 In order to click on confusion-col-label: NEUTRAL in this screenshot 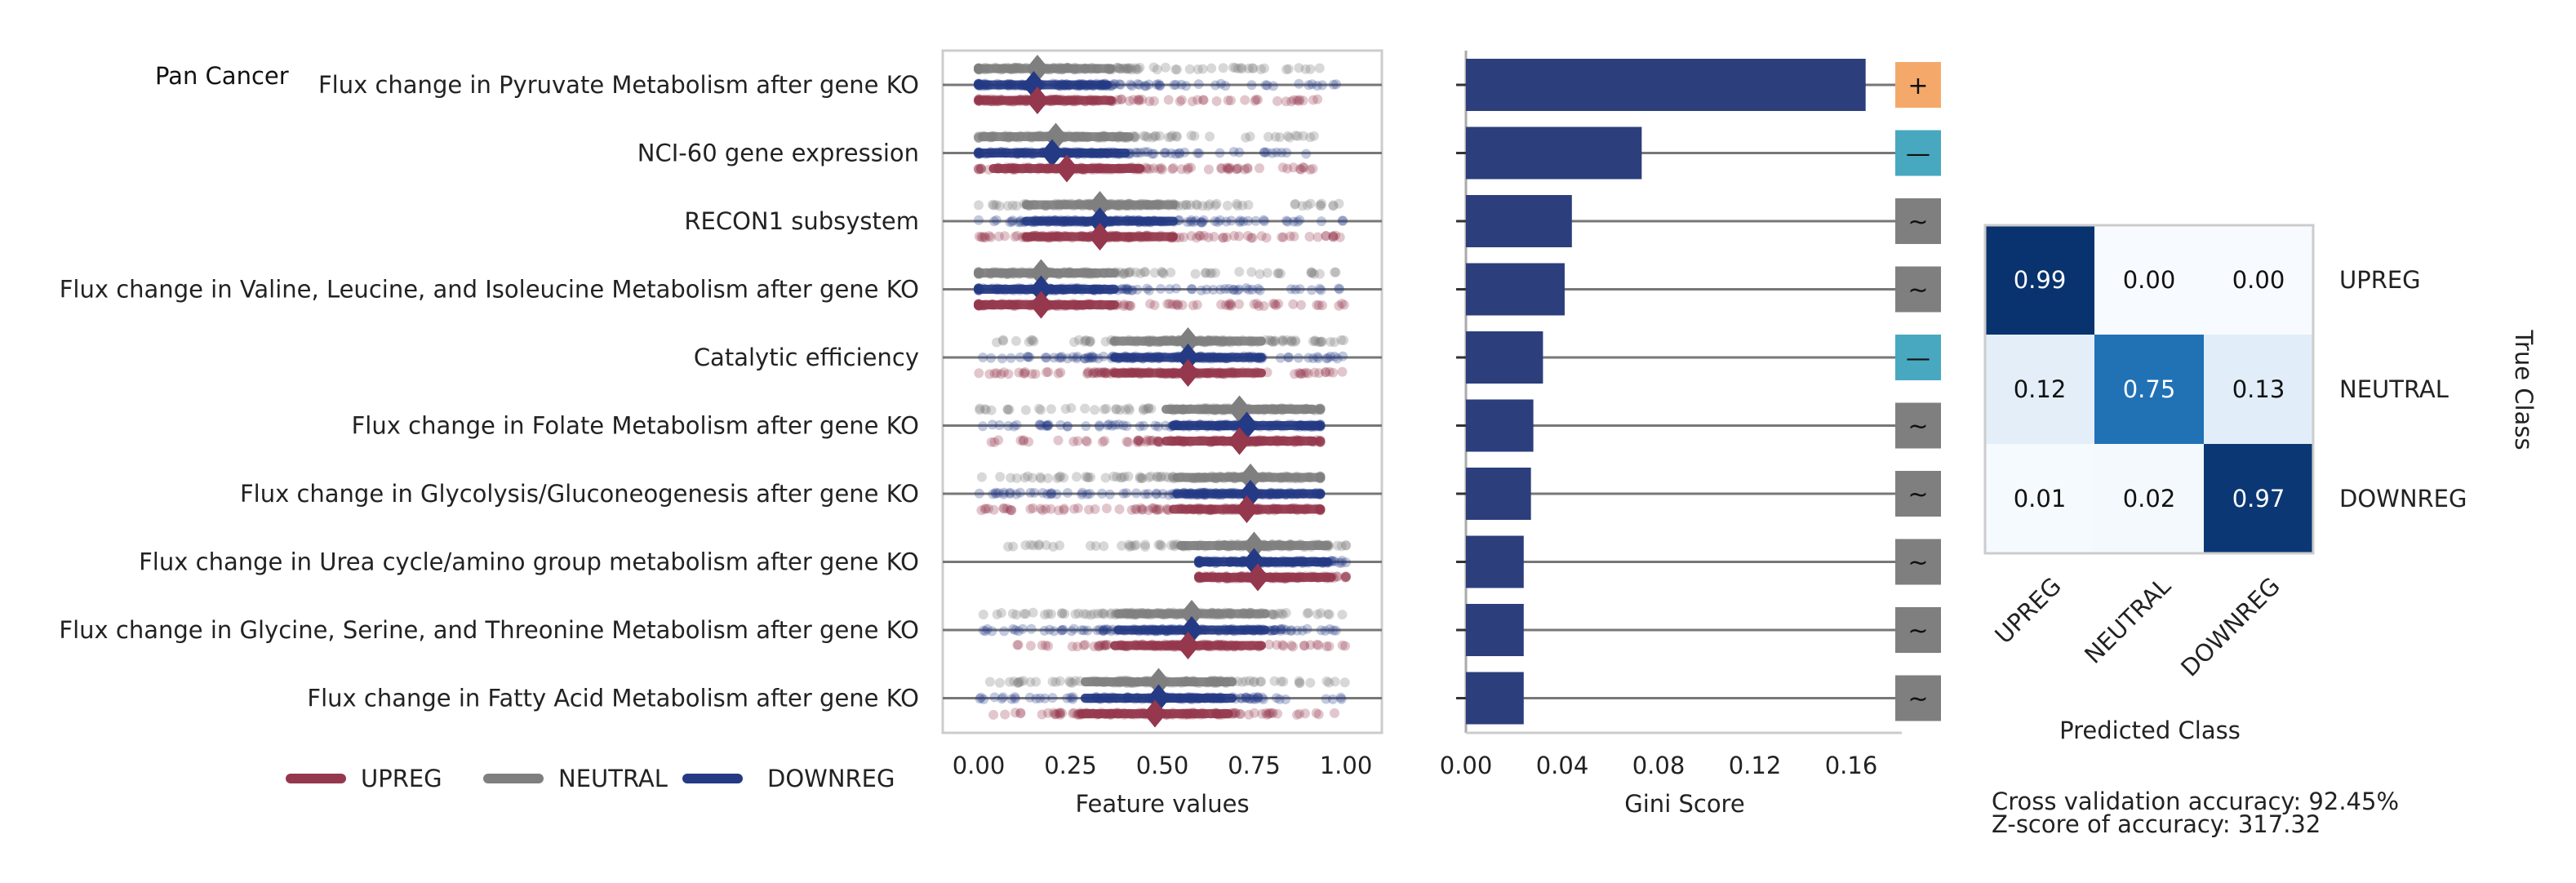, I will do `click(2127, 620)`.